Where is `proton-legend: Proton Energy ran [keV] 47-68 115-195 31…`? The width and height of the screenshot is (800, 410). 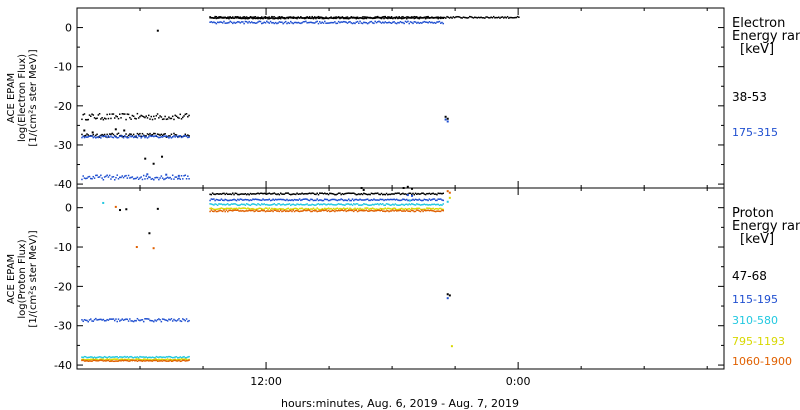 proton-legend: Proton Energy ran [keV] 47-68 115-195 31… is located at coordinates (766, 287).